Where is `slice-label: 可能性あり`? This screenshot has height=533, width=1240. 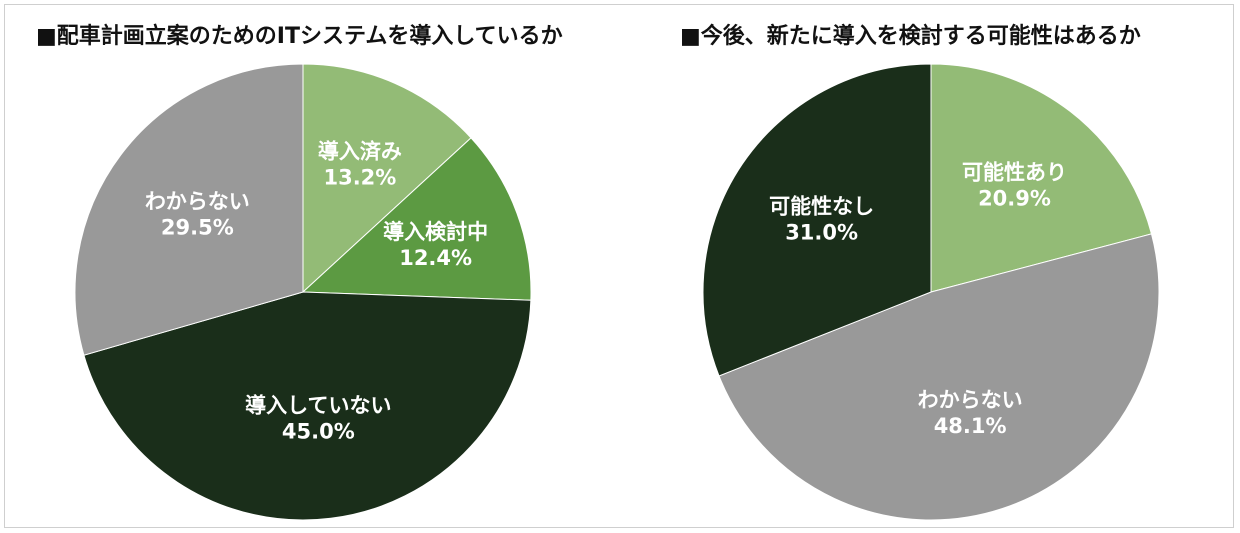 slice-label: 可能性あり is located at coordinates (1014, 173).